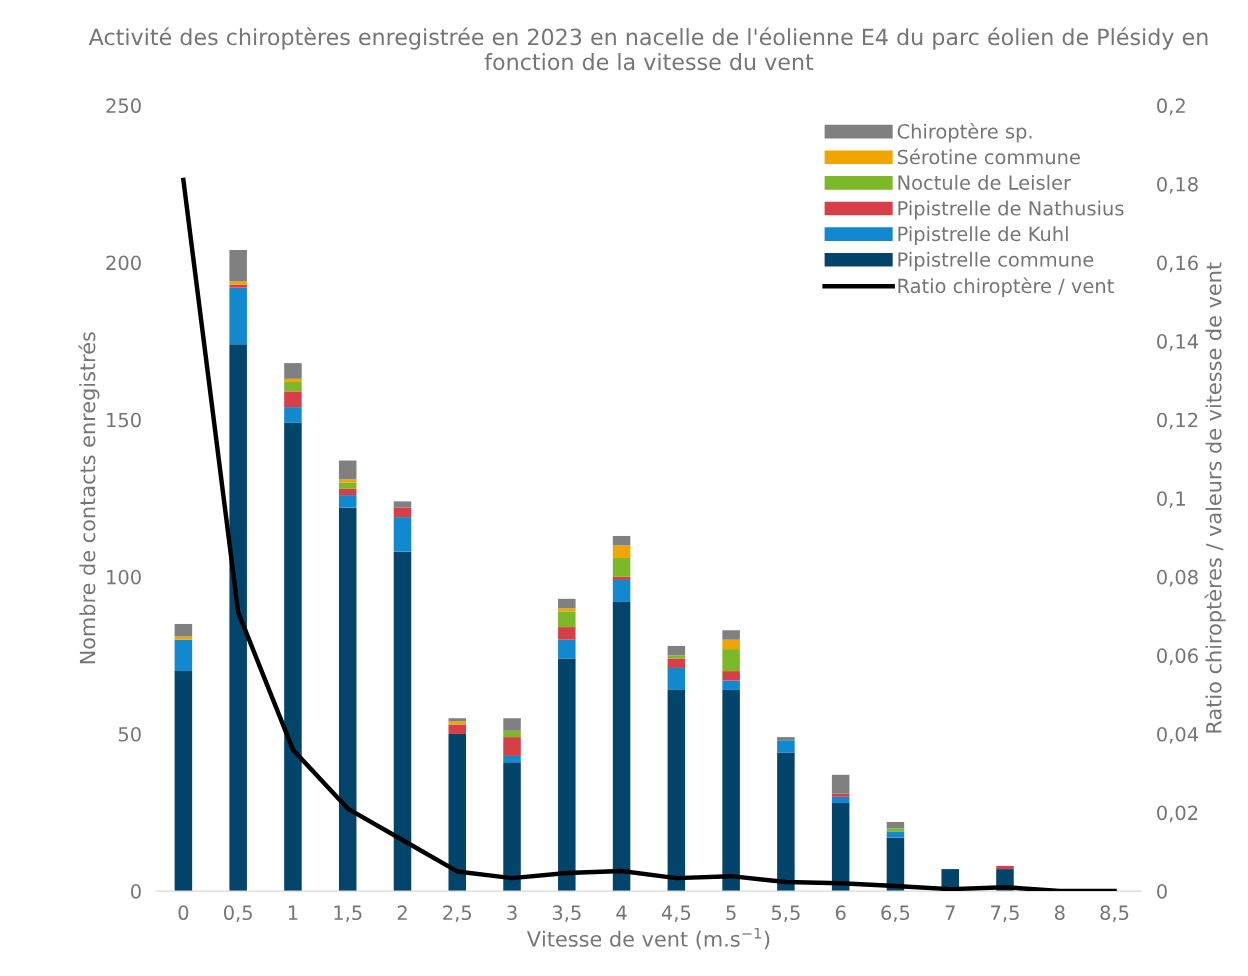 This screenshot has height=976, width=1248. I want to click on y-tick-label: 200, so click(123, 263).